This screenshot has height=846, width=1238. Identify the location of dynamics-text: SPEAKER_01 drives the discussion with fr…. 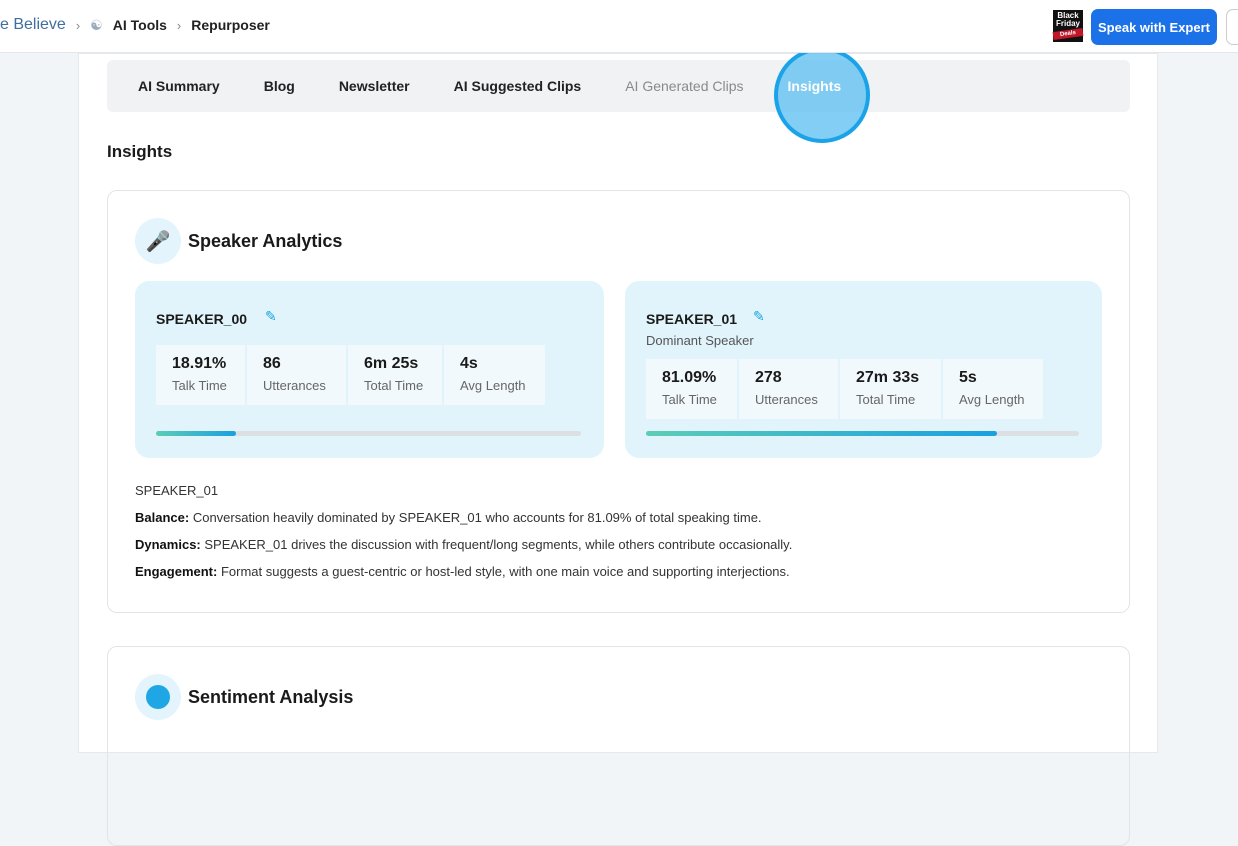
(498, 544).